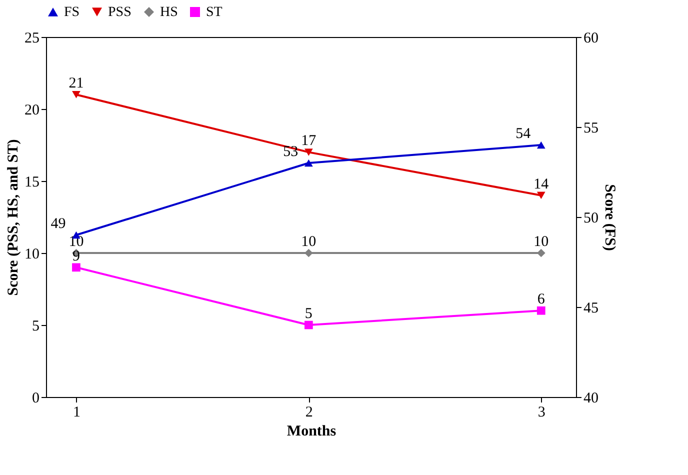  Describe the element at coordinates (14, 217) in the screenshot. I see `y-axis-title: Score (PSS, HS, and ST)` at that location.